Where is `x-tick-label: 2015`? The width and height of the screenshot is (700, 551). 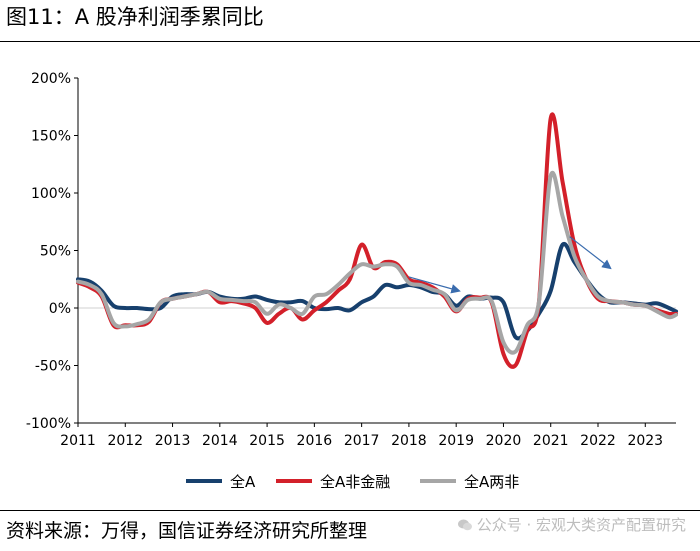
x-tick-label: 2015 is located at coordinates (267, 441).